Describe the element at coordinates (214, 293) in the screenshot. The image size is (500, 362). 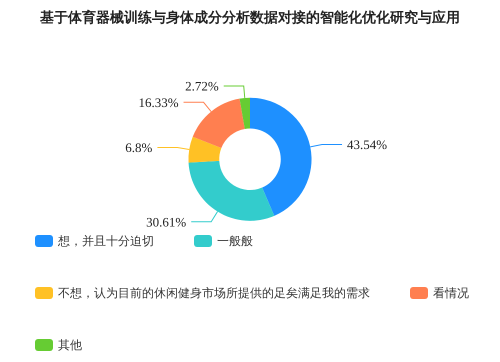
I see `legend-label: 不想，认为目前的休闲健身市场所提供的足矣满足我的需求` at that location.